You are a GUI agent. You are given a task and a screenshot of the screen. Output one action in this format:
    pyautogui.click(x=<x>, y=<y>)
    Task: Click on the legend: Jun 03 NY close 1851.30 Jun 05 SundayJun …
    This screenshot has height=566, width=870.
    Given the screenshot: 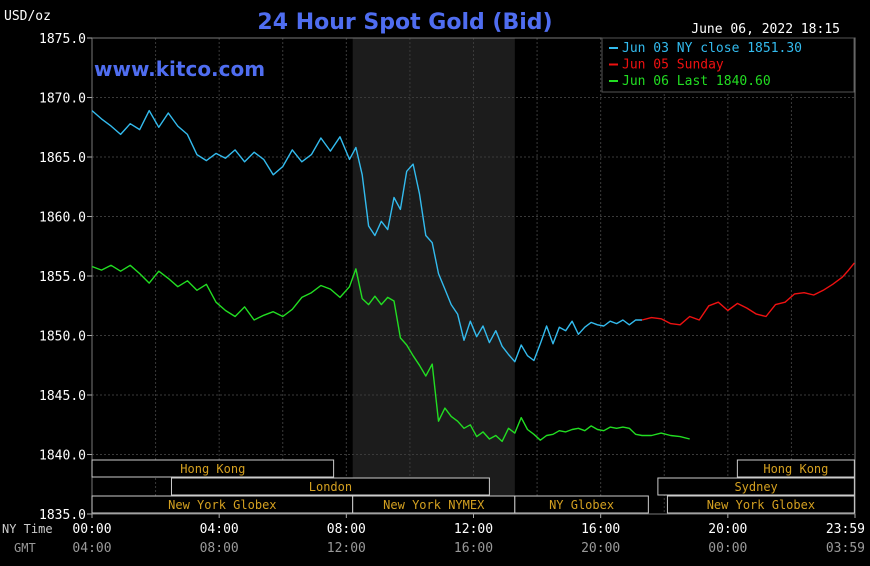 What is the action you would take?
    pyautogui.click(x=728, y=65)
    